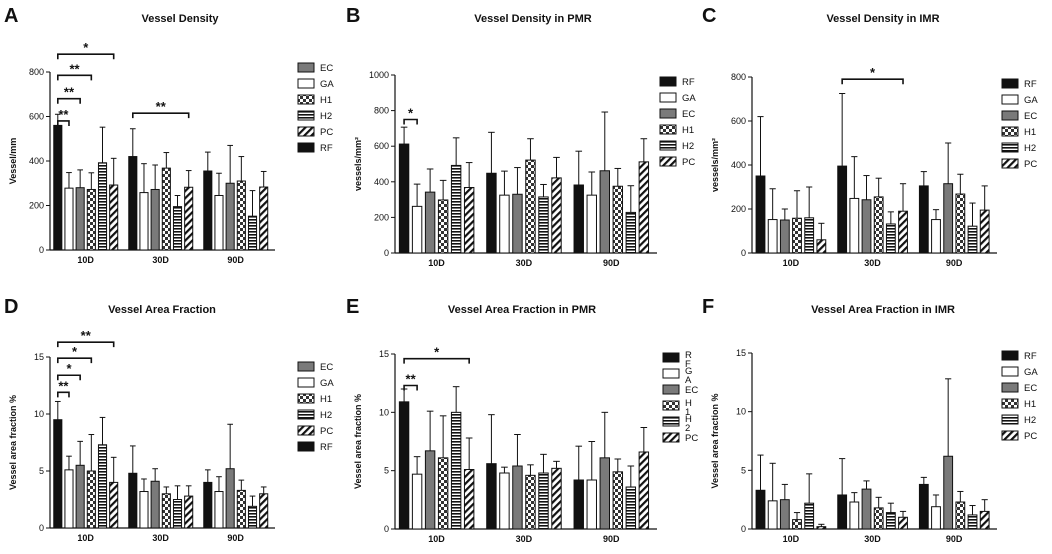 Image resolution: width=1052 pixels, height=554 pixels. What do you see at coordinates (741, 353) in the screenshot?
I see `y-tick-label: 15` at bounding box center [741, 353].